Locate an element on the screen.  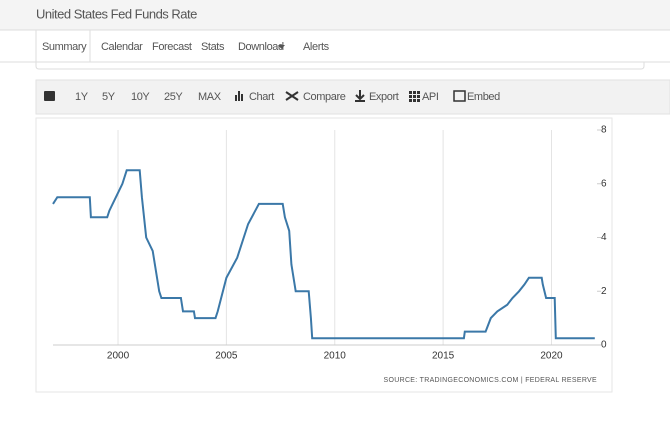
y-tick-label: 4 is located at coordinates (604, 237).